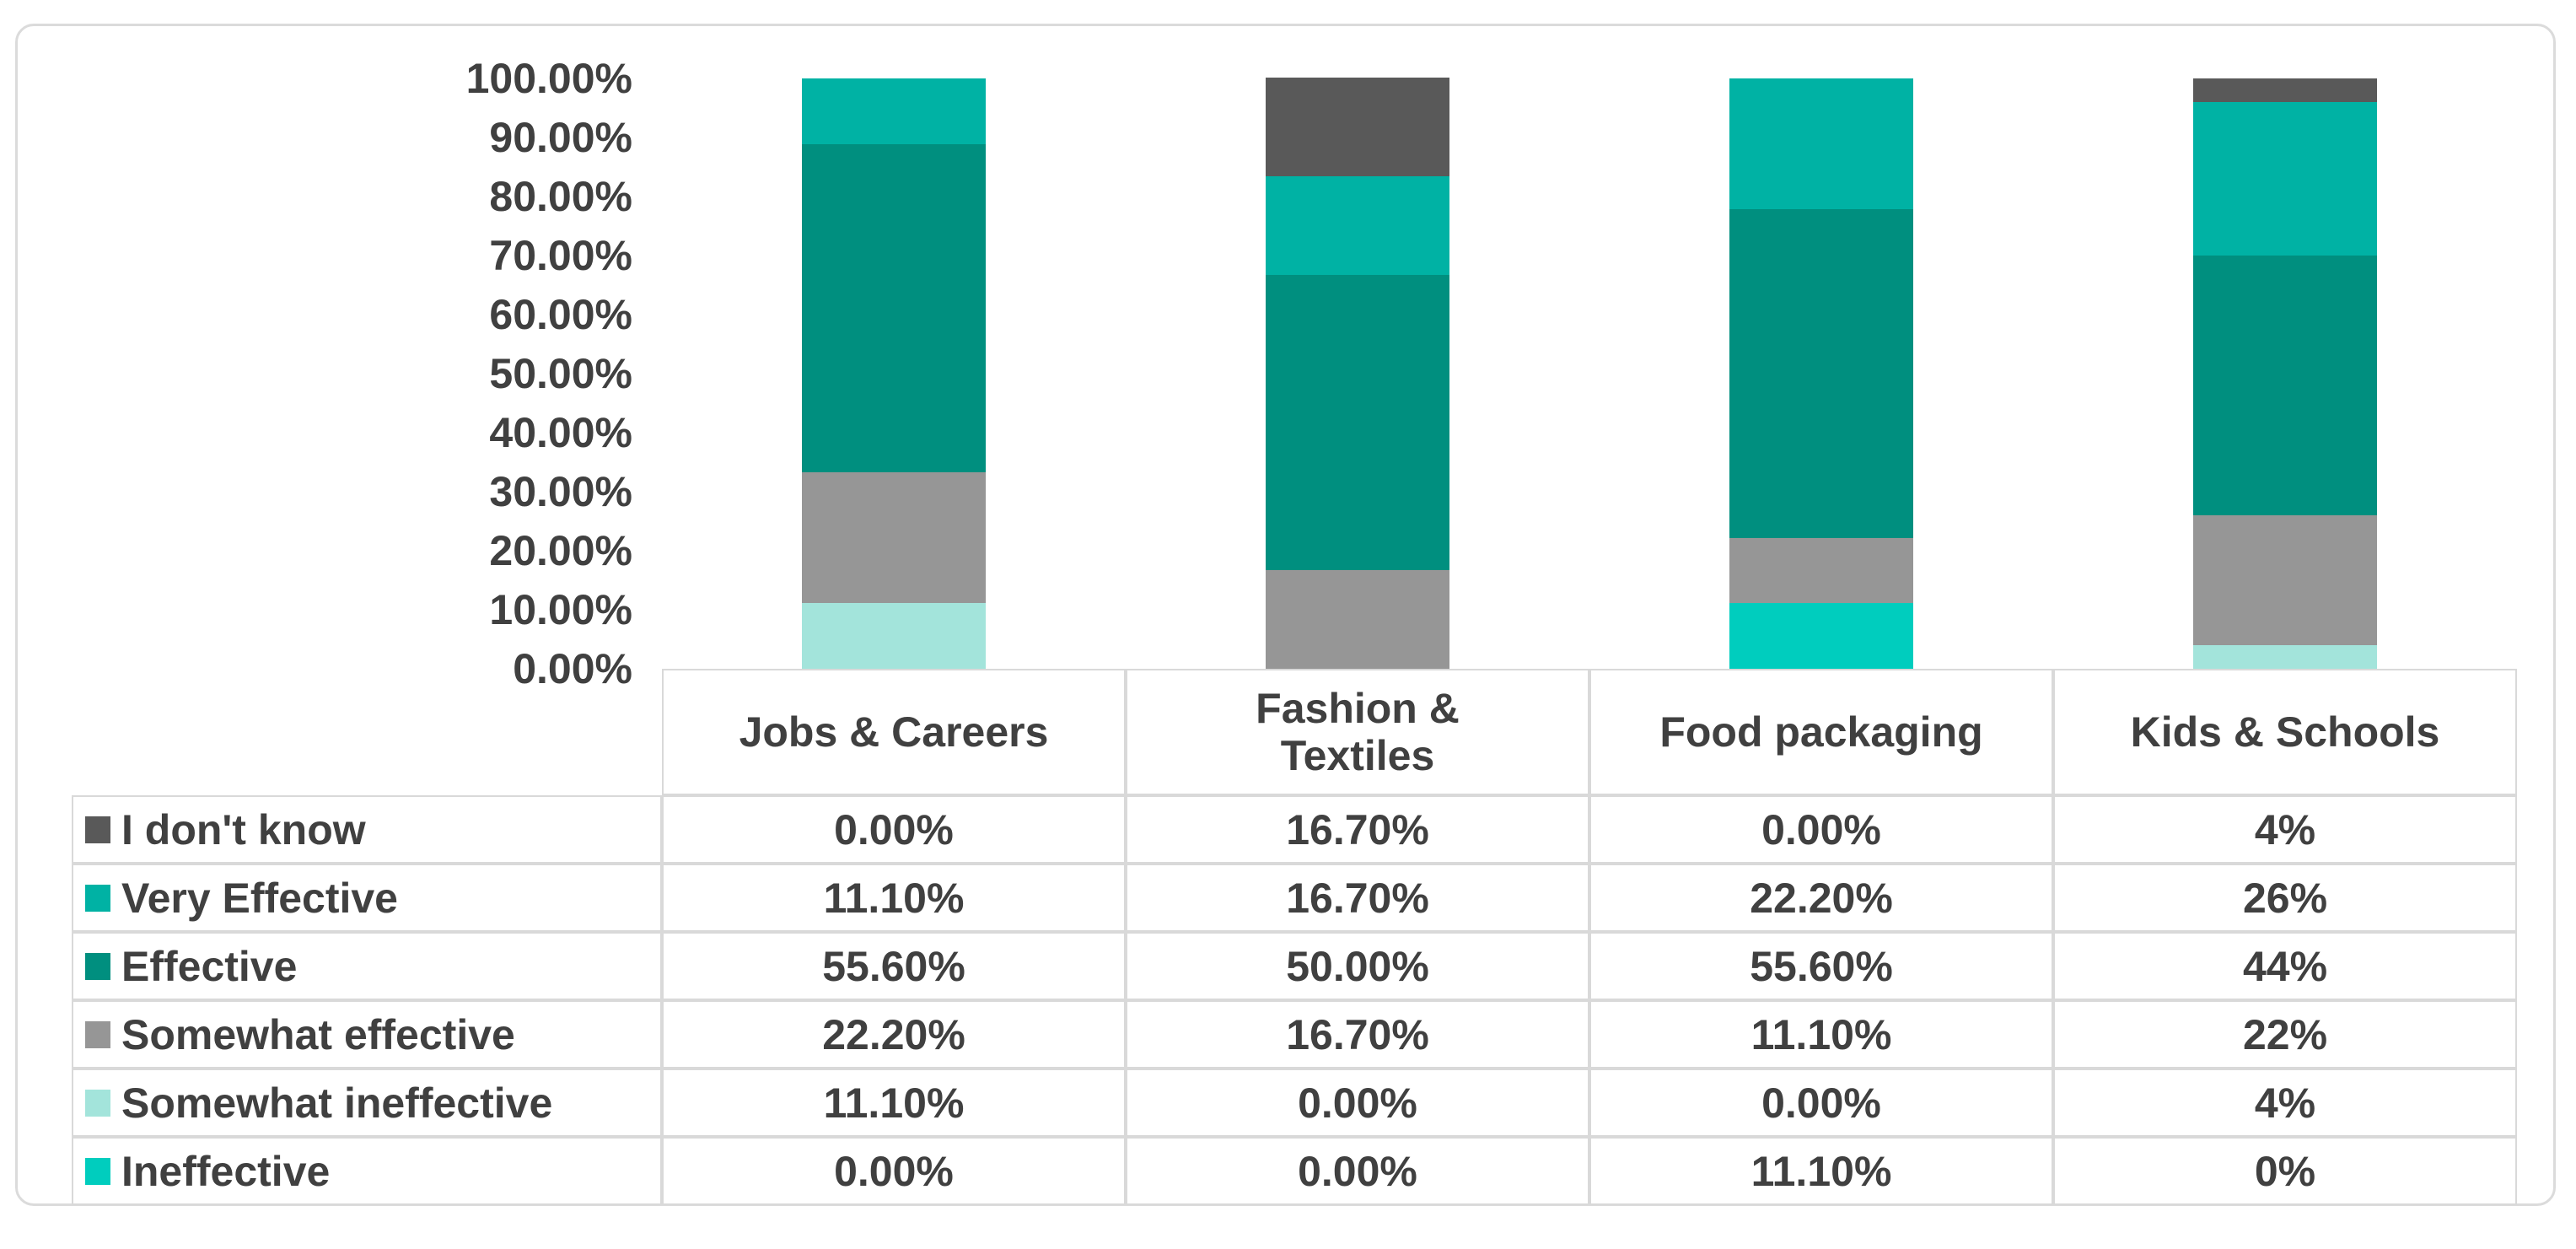 This screenshot has width=2576, height=1249. I want to click on bar-kids-schools, so click(2285, 373).